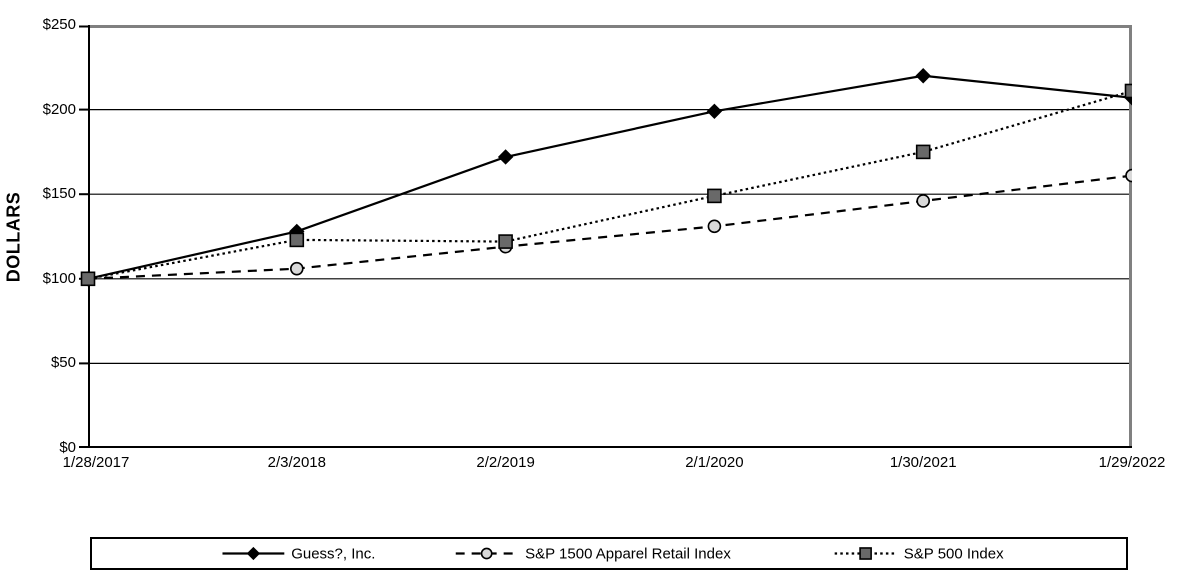 The image size is (1177, 588). I want to click on y-tick-label: $200, so click(59, 109).